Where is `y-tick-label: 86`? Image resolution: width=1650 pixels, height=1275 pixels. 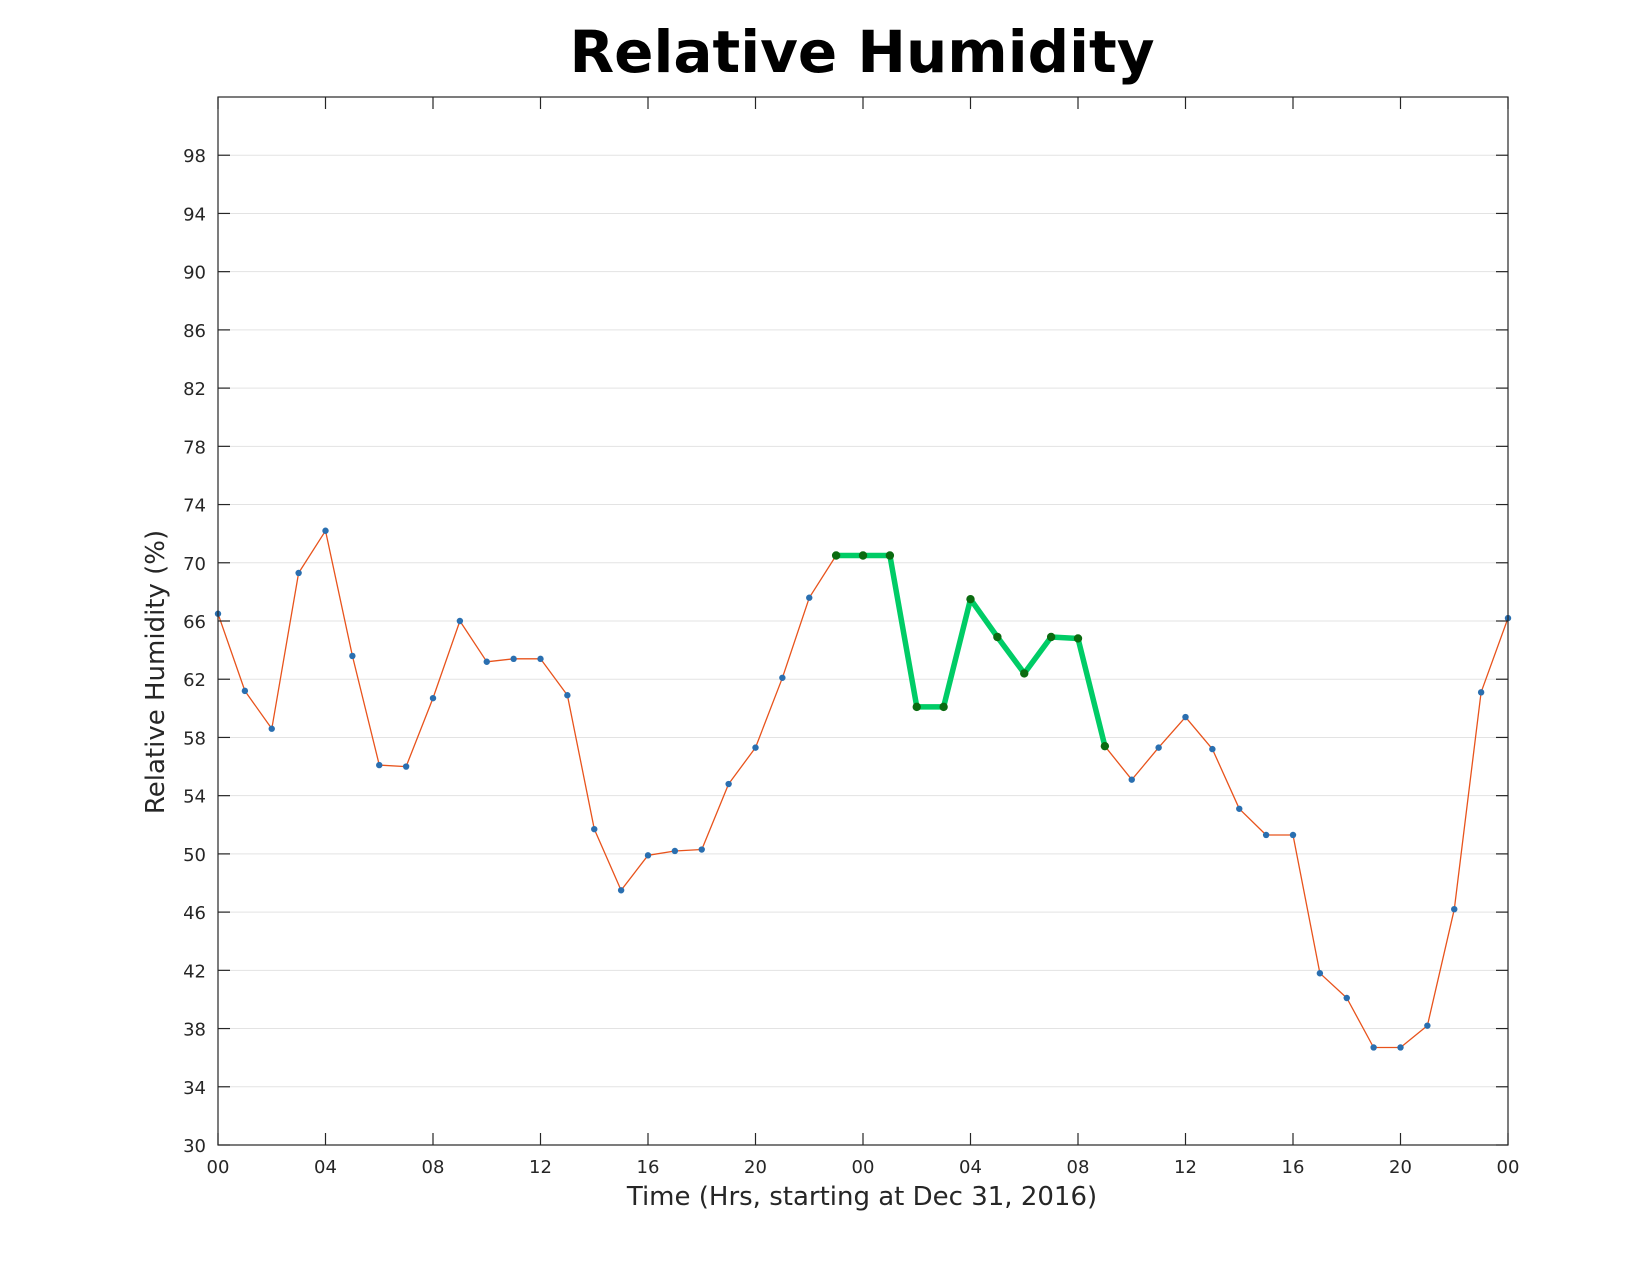 y-tick-label: 86 is located at coordinates (194, 331).